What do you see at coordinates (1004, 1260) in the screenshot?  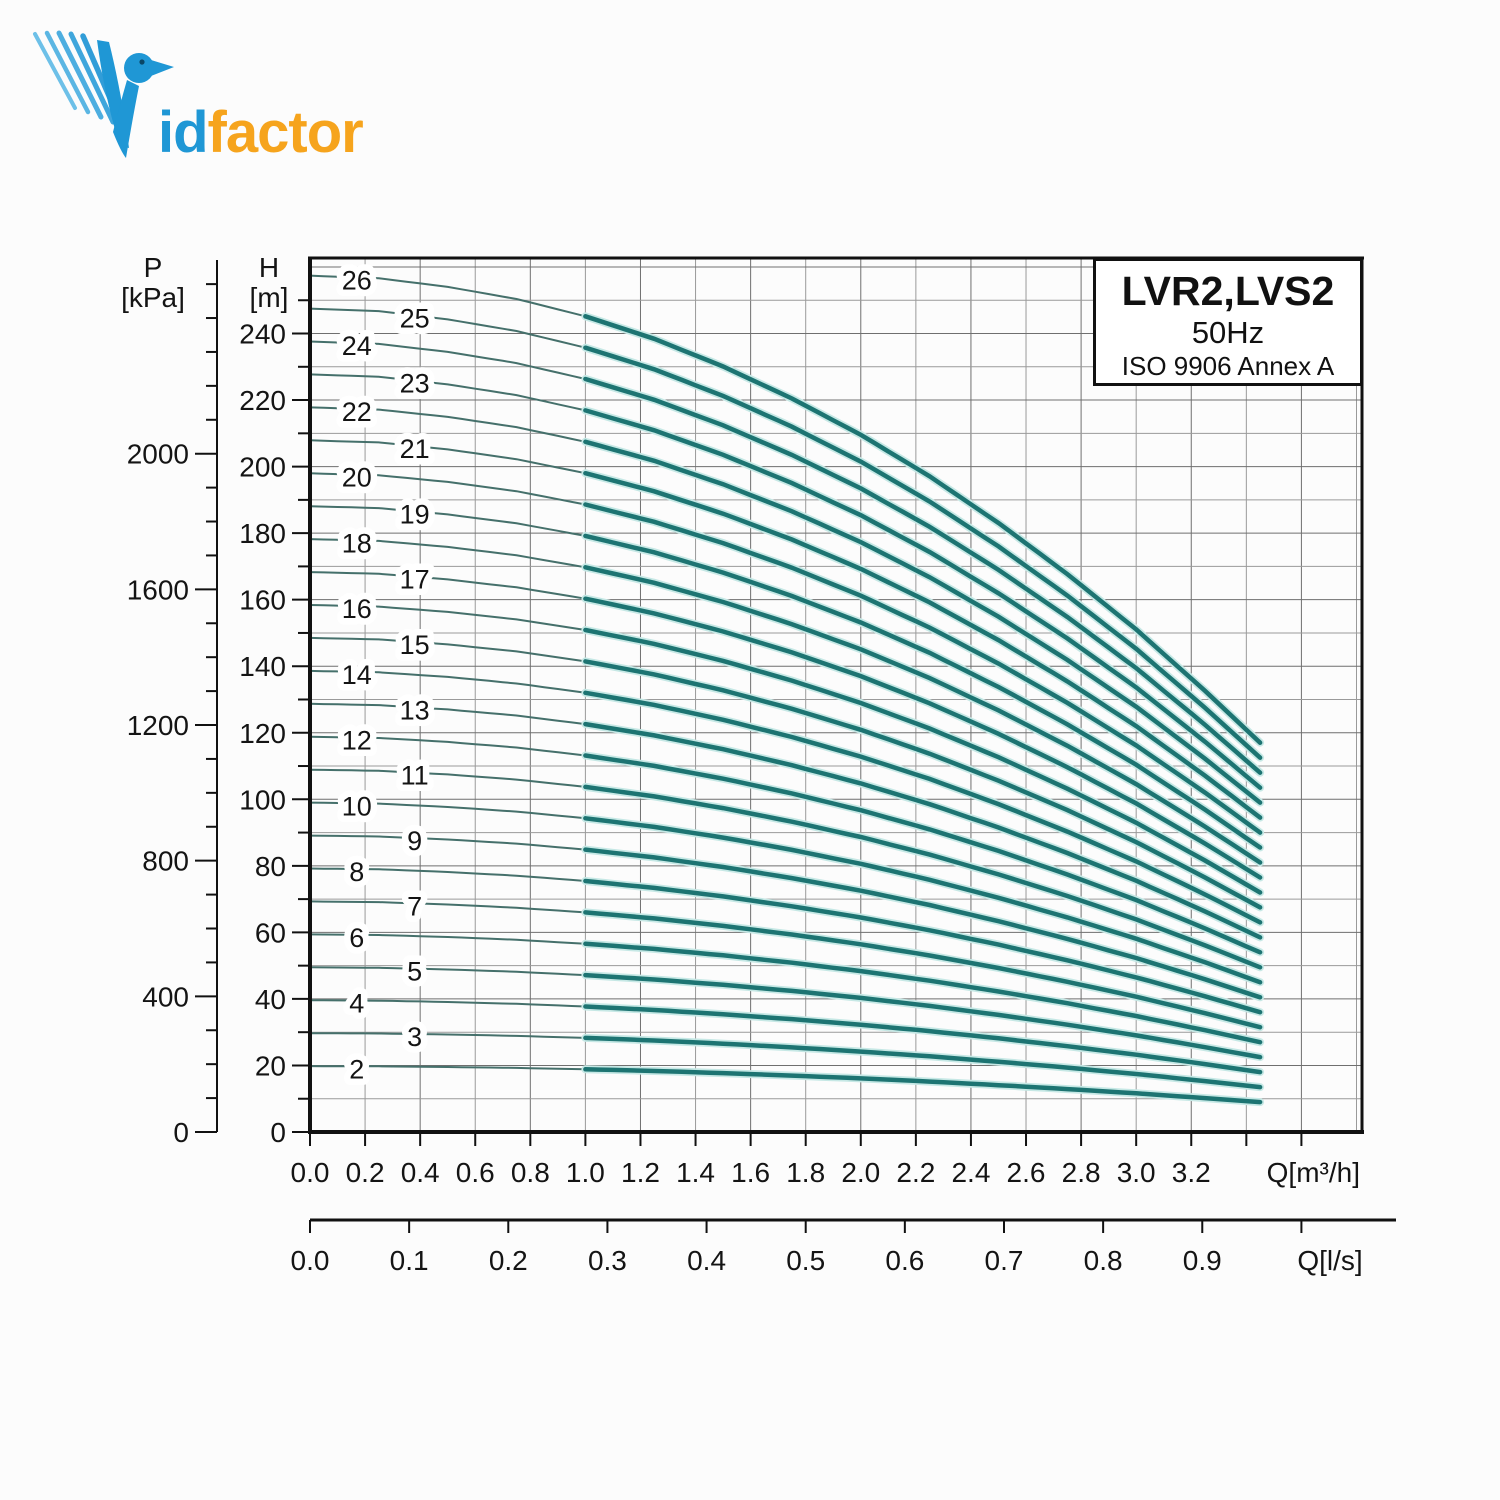 I see `ls-tick-label: 0.7` at bounding box center [1004, 1260].